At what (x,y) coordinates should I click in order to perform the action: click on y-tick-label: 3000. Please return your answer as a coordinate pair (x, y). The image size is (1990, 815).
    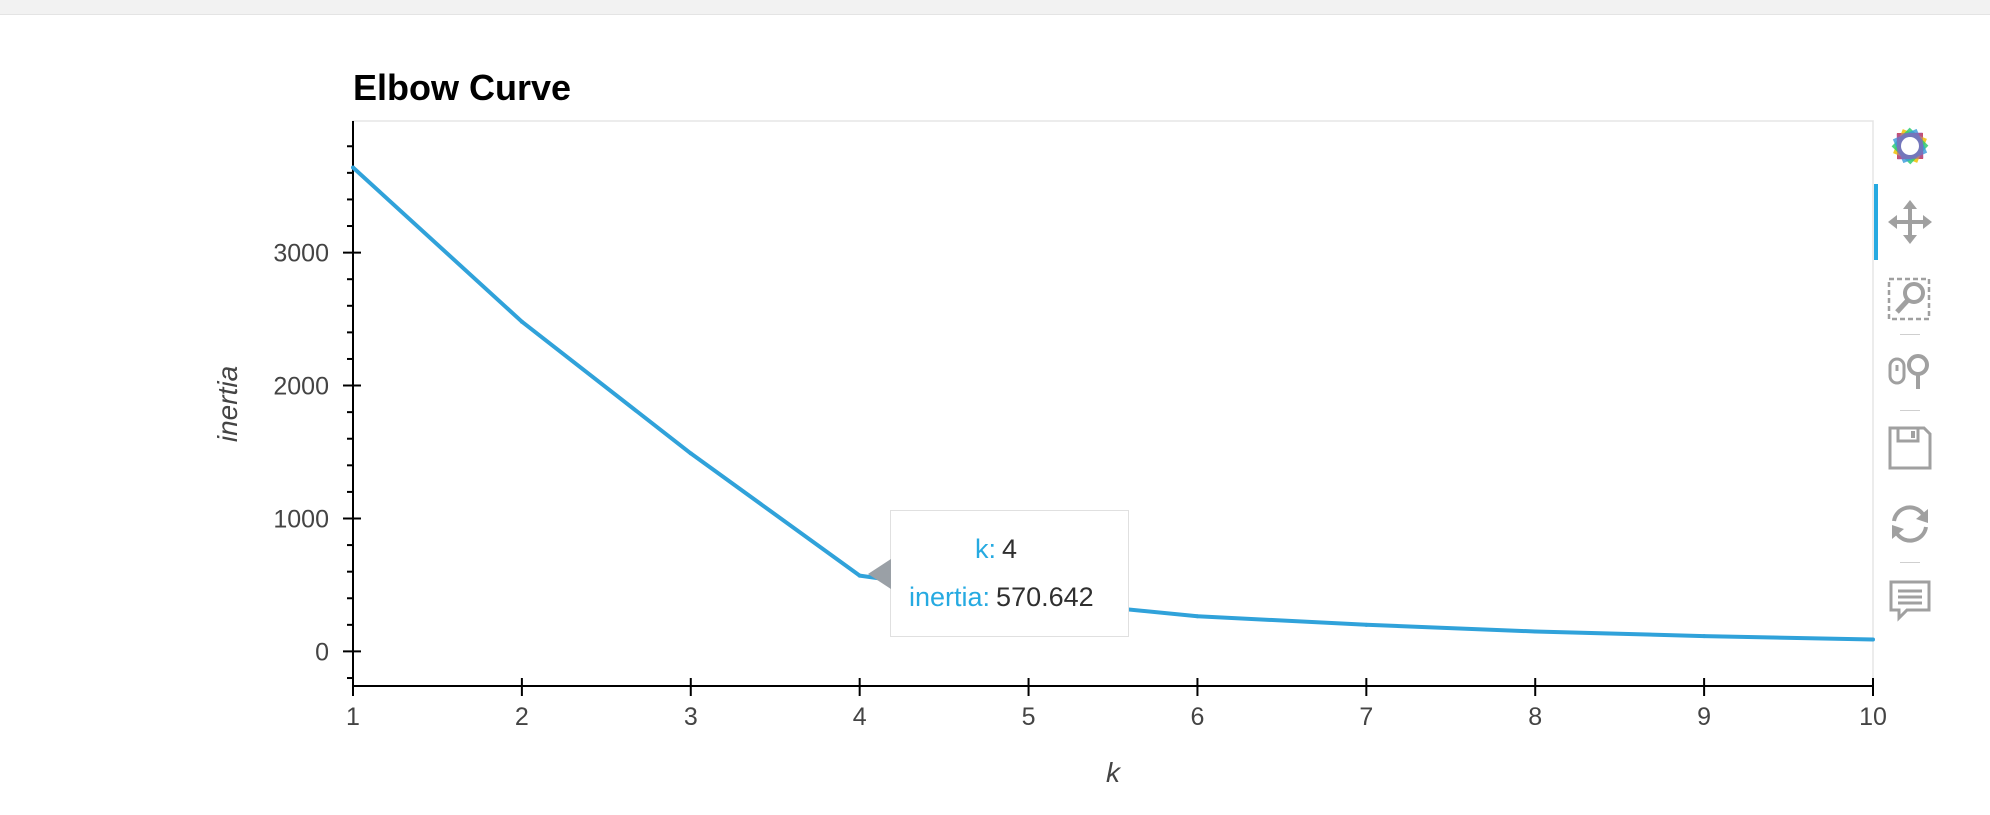
    Looking at the image, I should click on (301, 254).